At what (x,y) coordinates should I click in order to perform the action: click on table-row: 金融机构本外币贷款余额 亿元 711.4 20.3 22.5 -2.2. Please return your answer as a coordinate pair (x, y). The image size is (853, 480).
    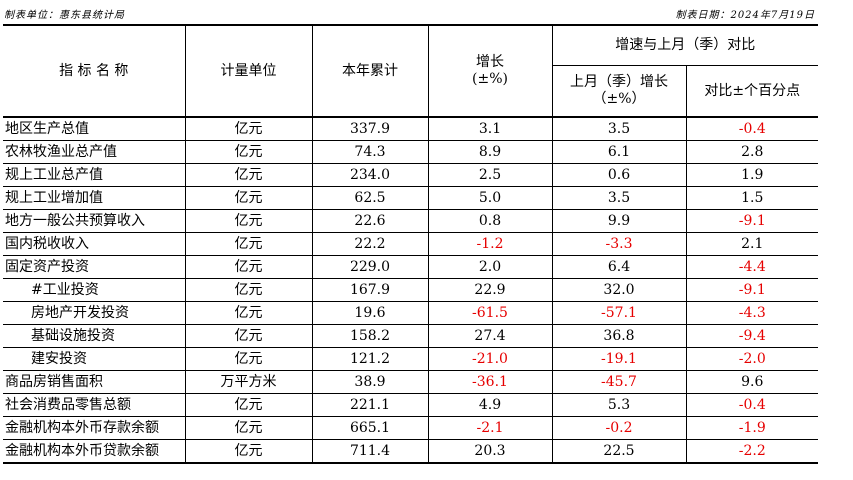
    Looking at the image, I should click on (410, 451).